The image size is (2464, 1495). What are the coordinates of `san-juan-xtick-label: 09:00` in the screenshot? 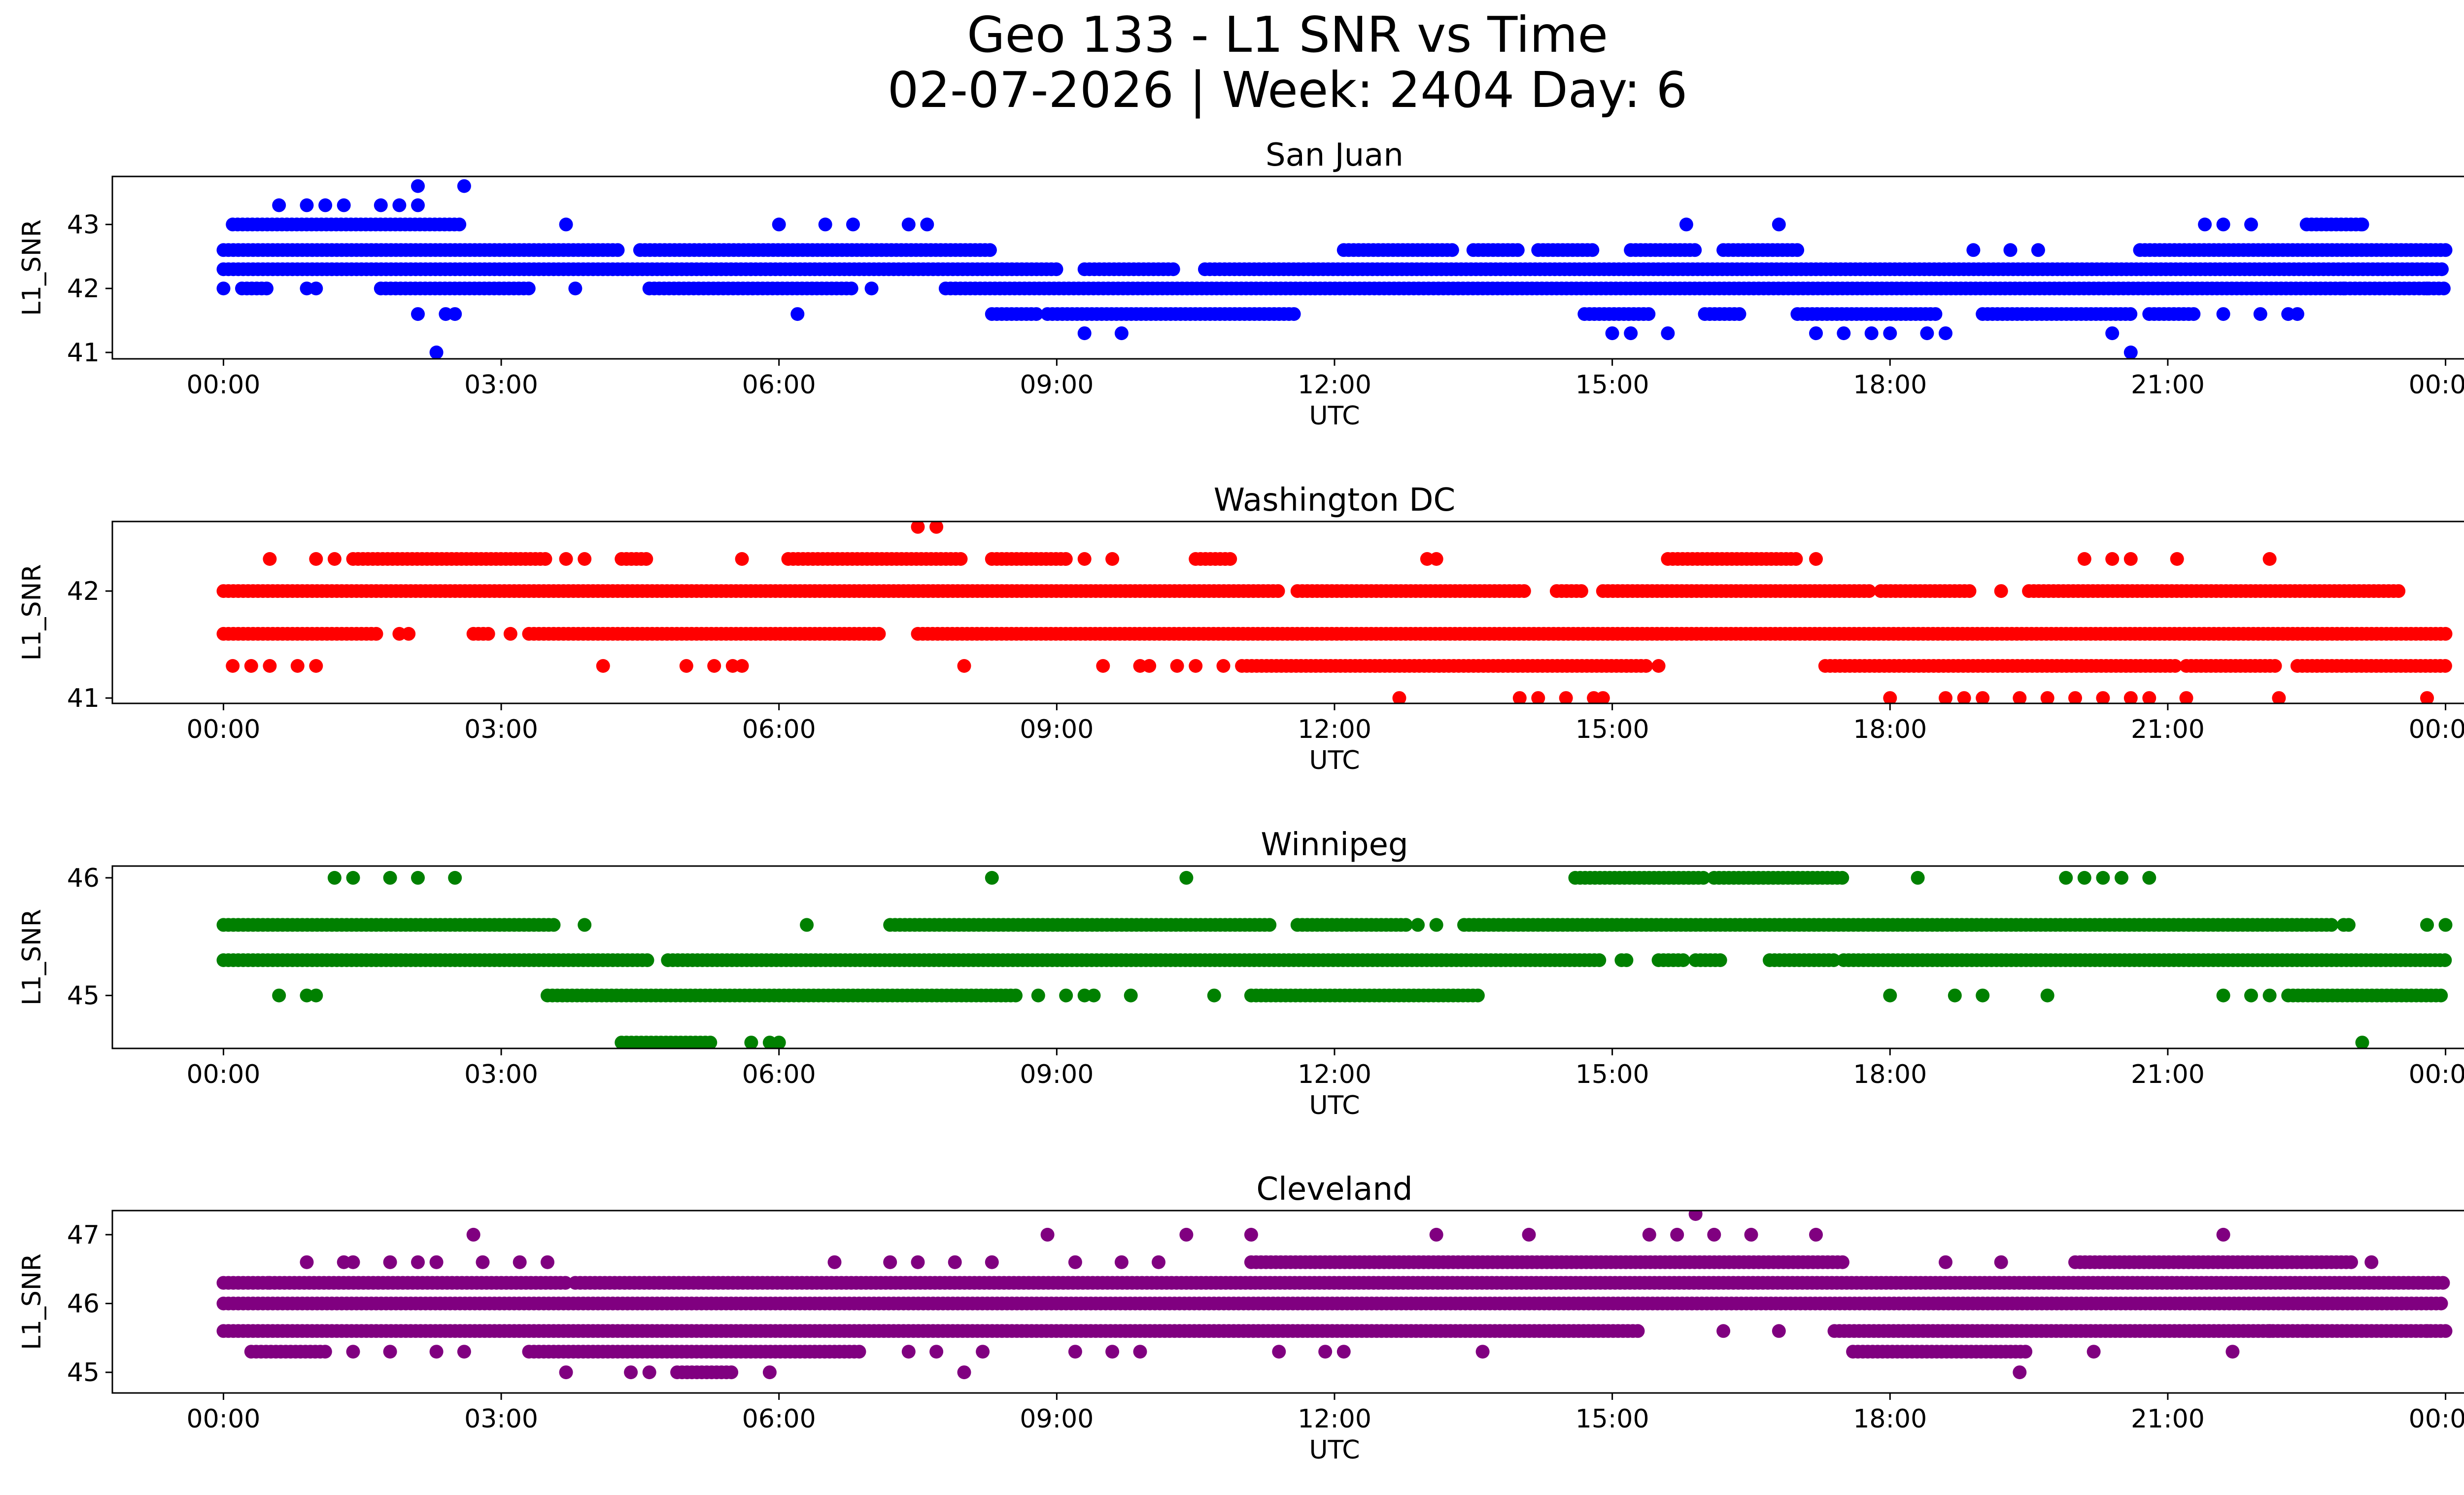 It's located at (1057, 385).